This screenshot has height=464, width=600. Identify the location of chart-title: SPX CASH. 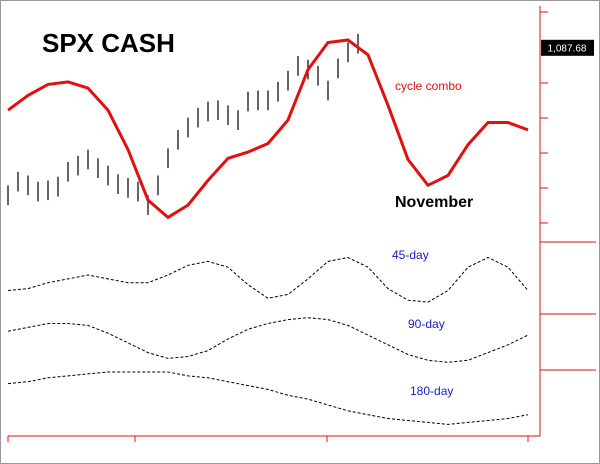
(108, 43).